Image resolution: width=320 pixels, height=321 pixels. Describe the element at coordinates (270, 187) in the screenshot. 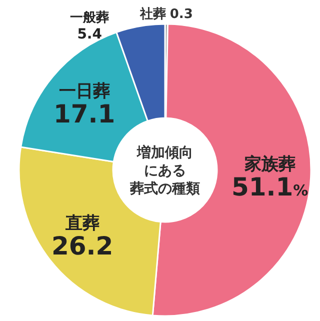

I see `data-label: 51.1%` at that location.